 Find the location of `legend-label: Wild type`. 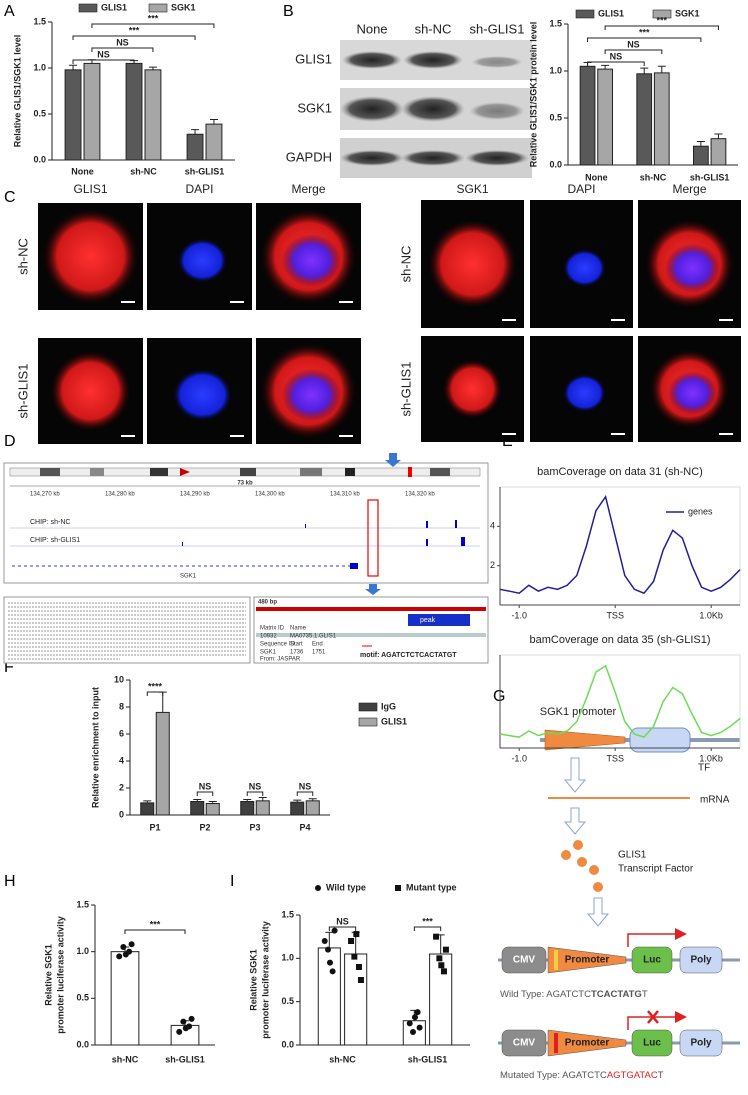

legend-label: Wild type is located at coordinates (346, 887).